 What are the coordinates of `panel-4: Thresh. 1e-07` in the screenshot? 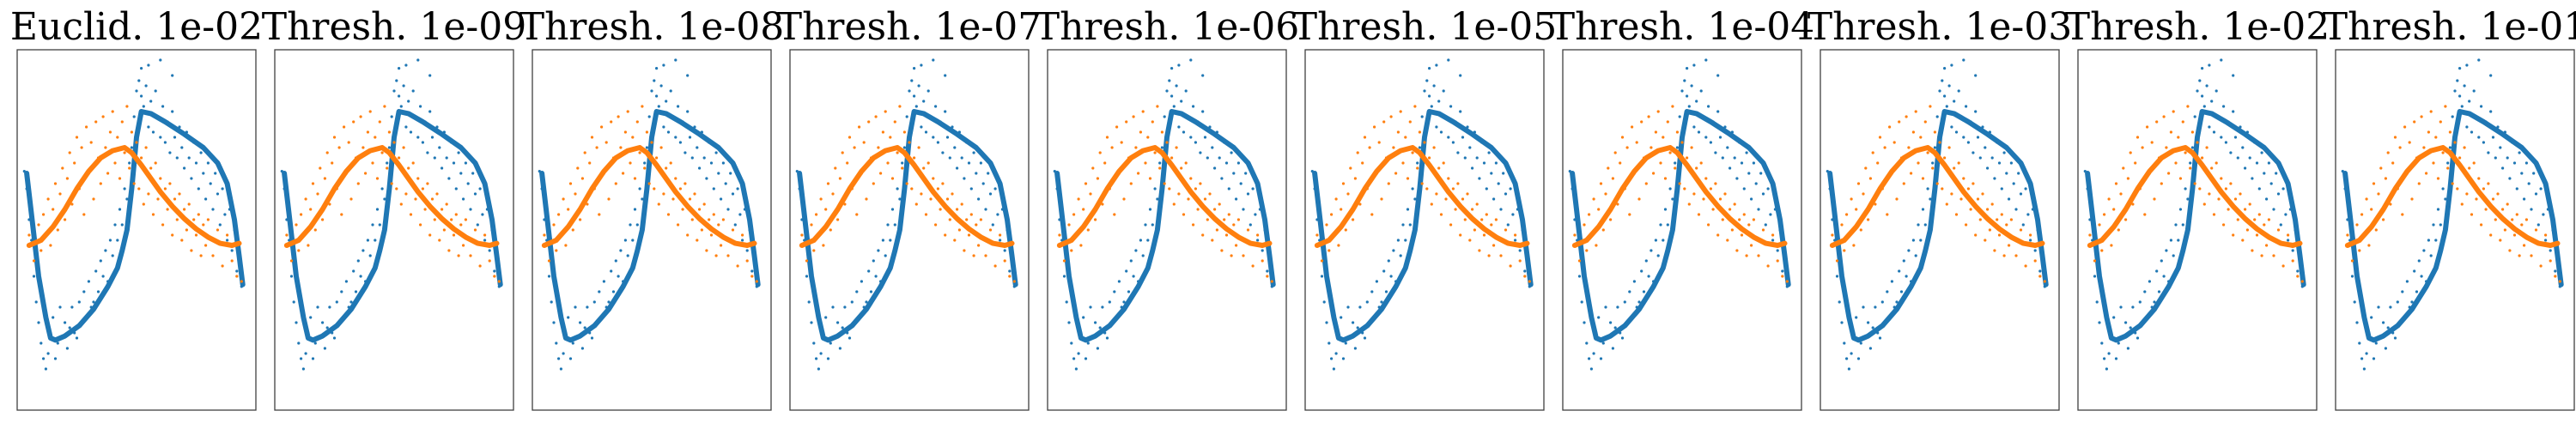 It's located at (910, 208).